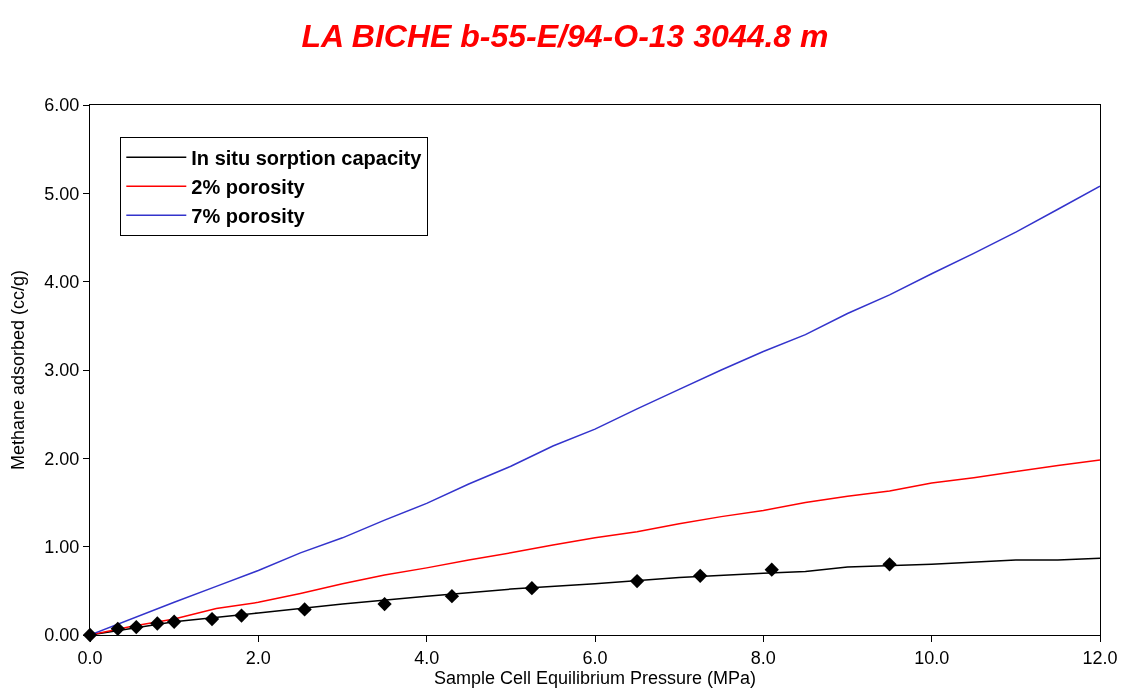 Image resolution: width=1130 pixels, height=694 pixels. What do you see at coordinates (258, 657) in the screenshot?
I see `x-tick-label: 2.0` at bounding box center [258, 657].